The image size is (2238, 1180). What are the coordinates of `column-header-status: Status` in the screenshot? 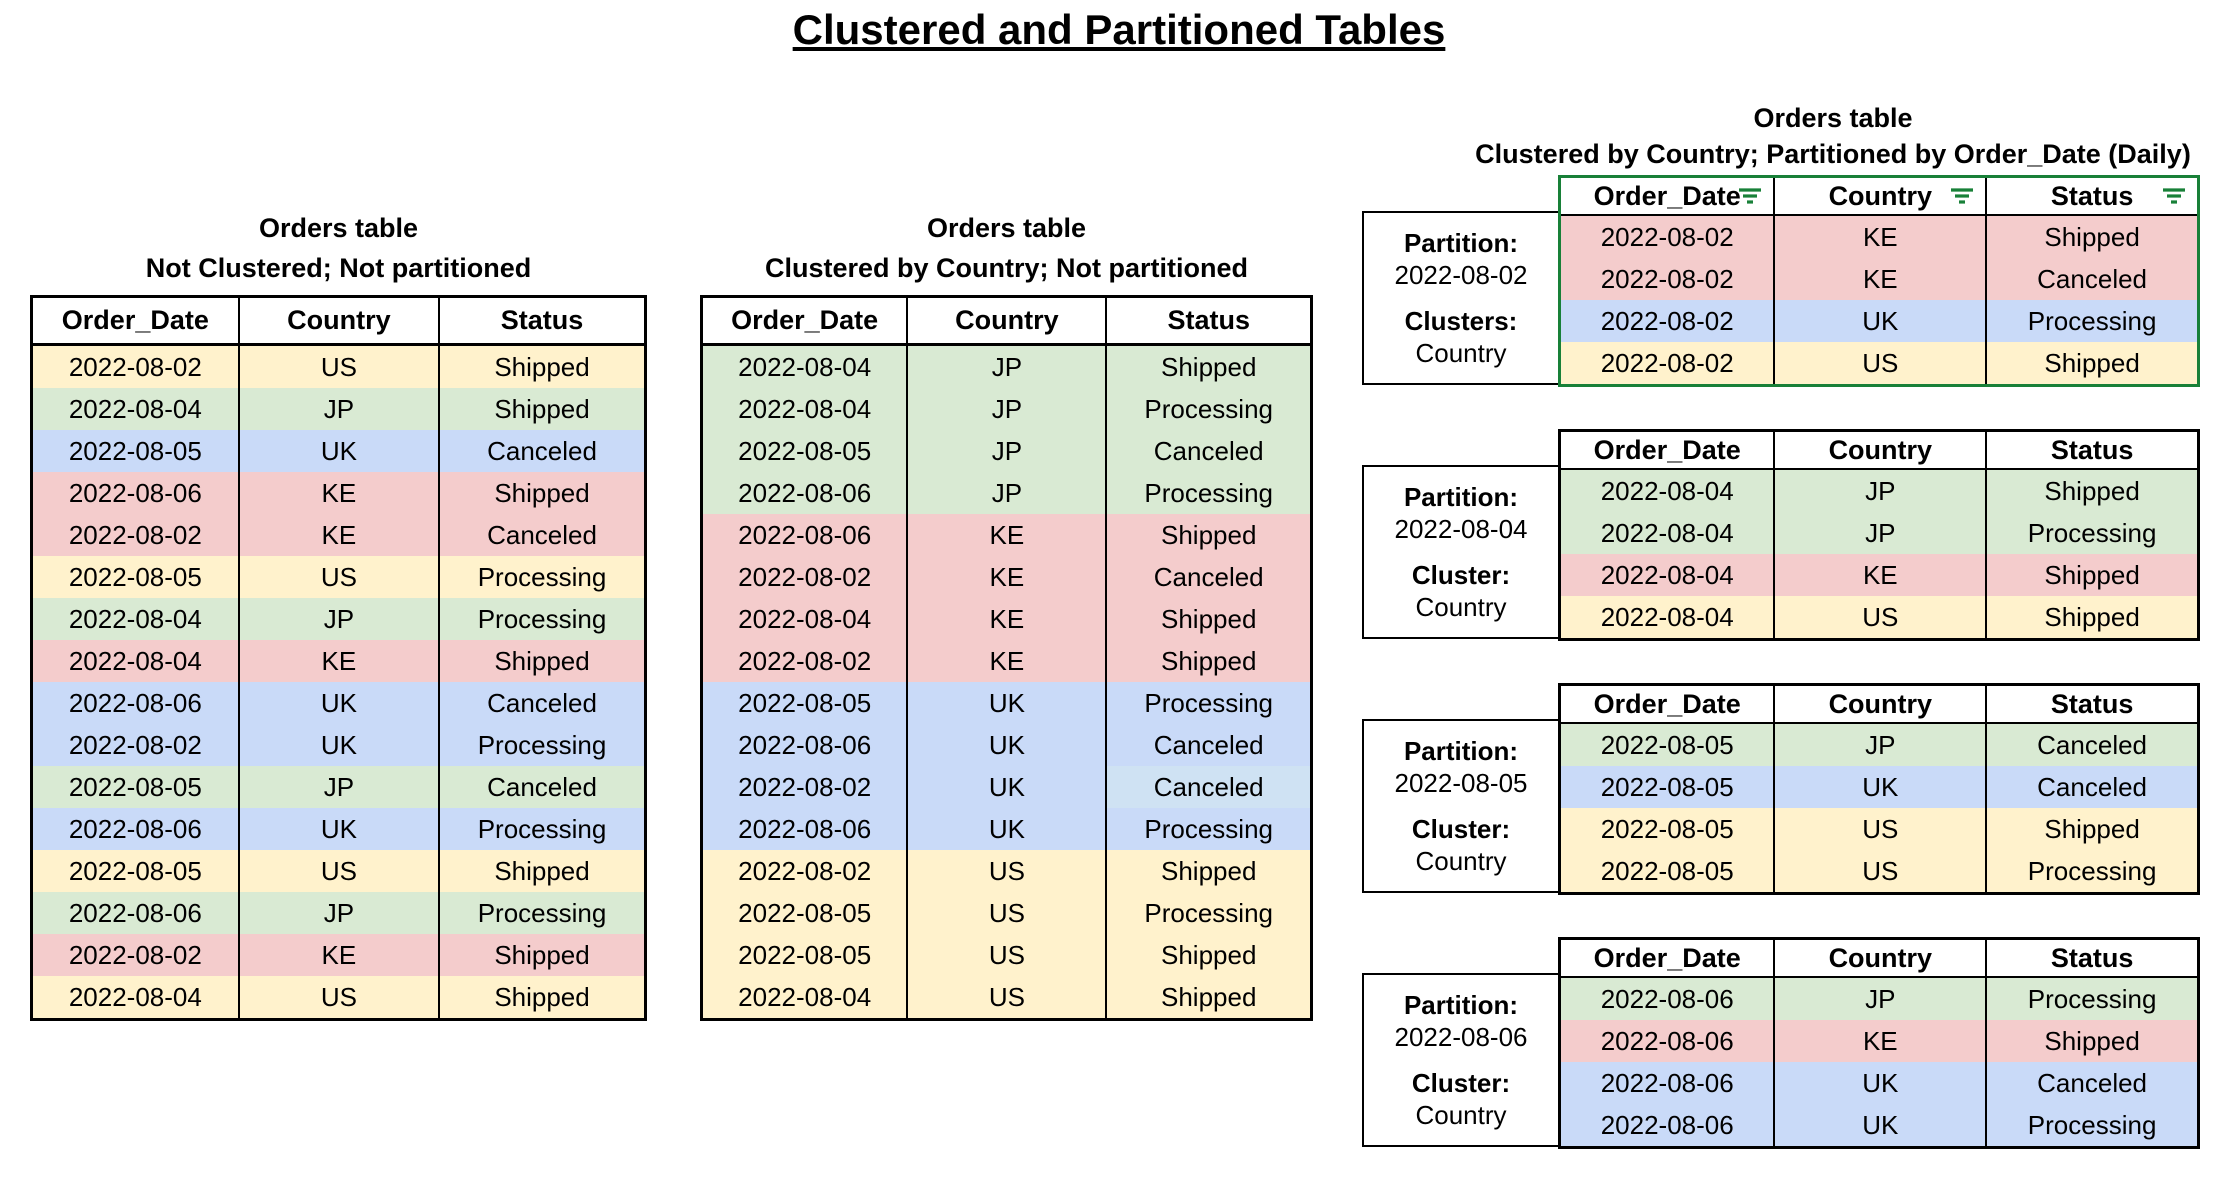 It's located at (1207, 320).